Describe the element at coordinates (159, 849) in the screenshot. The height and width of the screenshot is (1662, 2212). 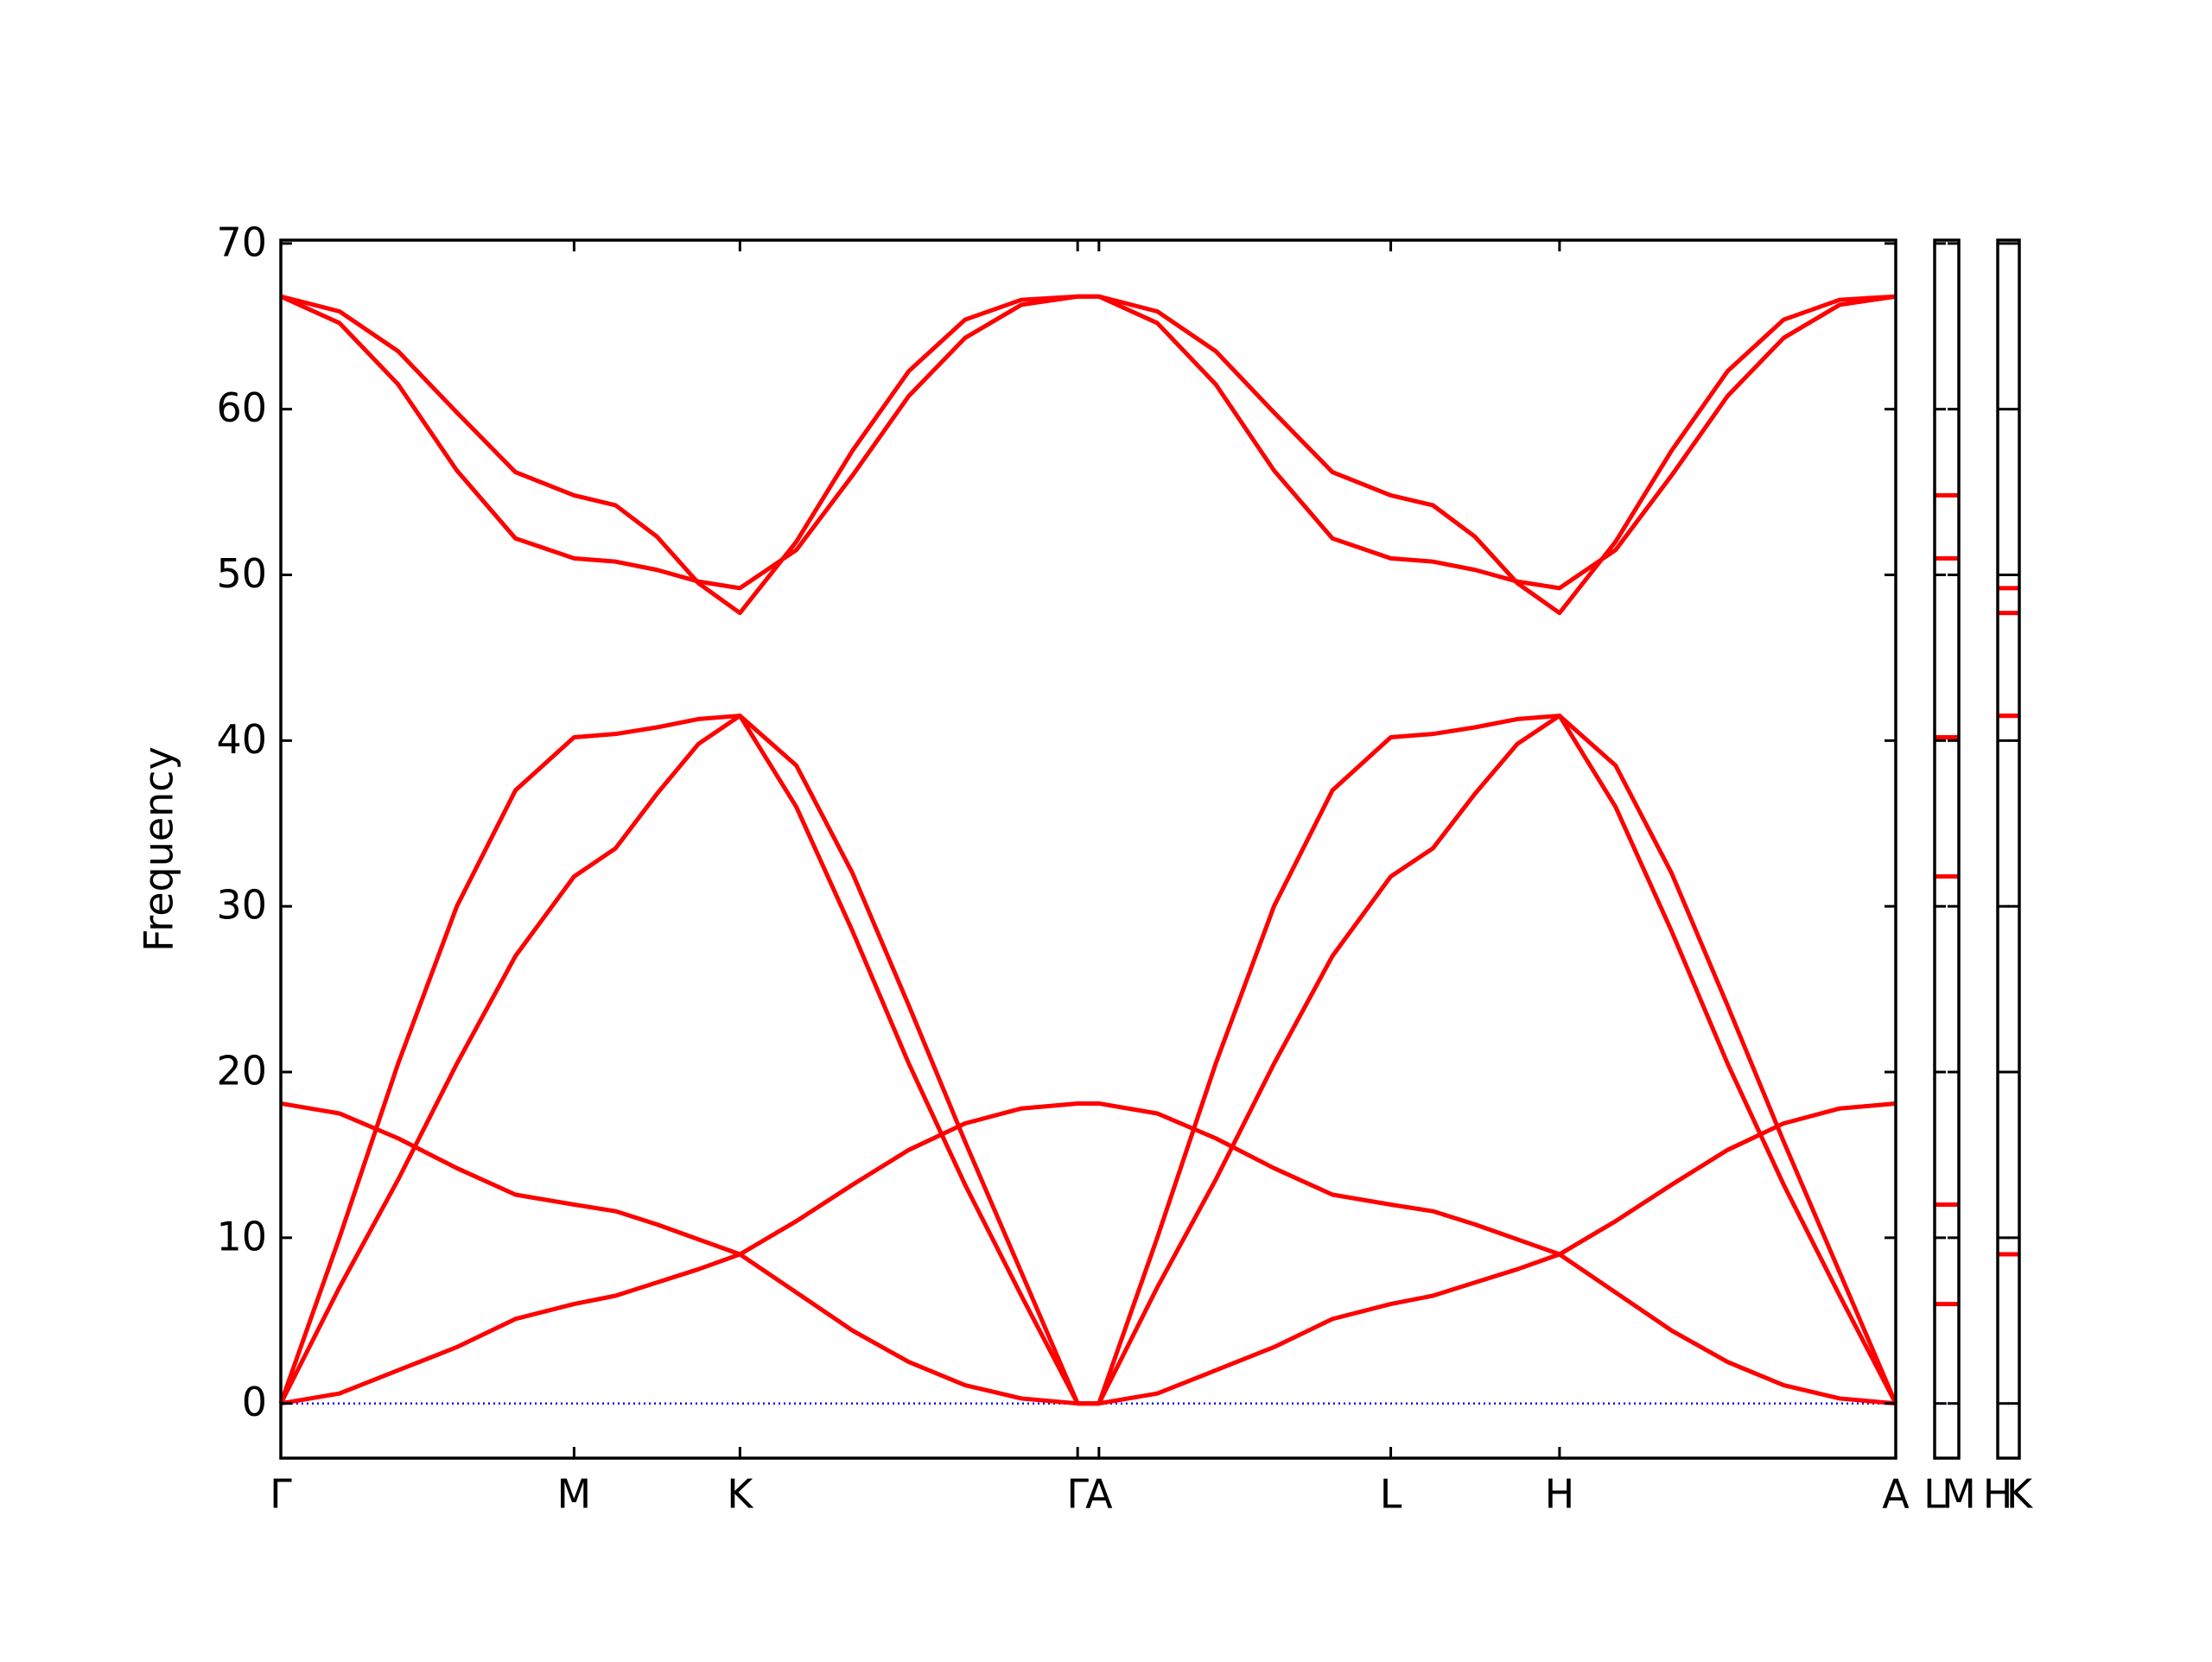
I see `y-axis-label: Frequency` at that location.